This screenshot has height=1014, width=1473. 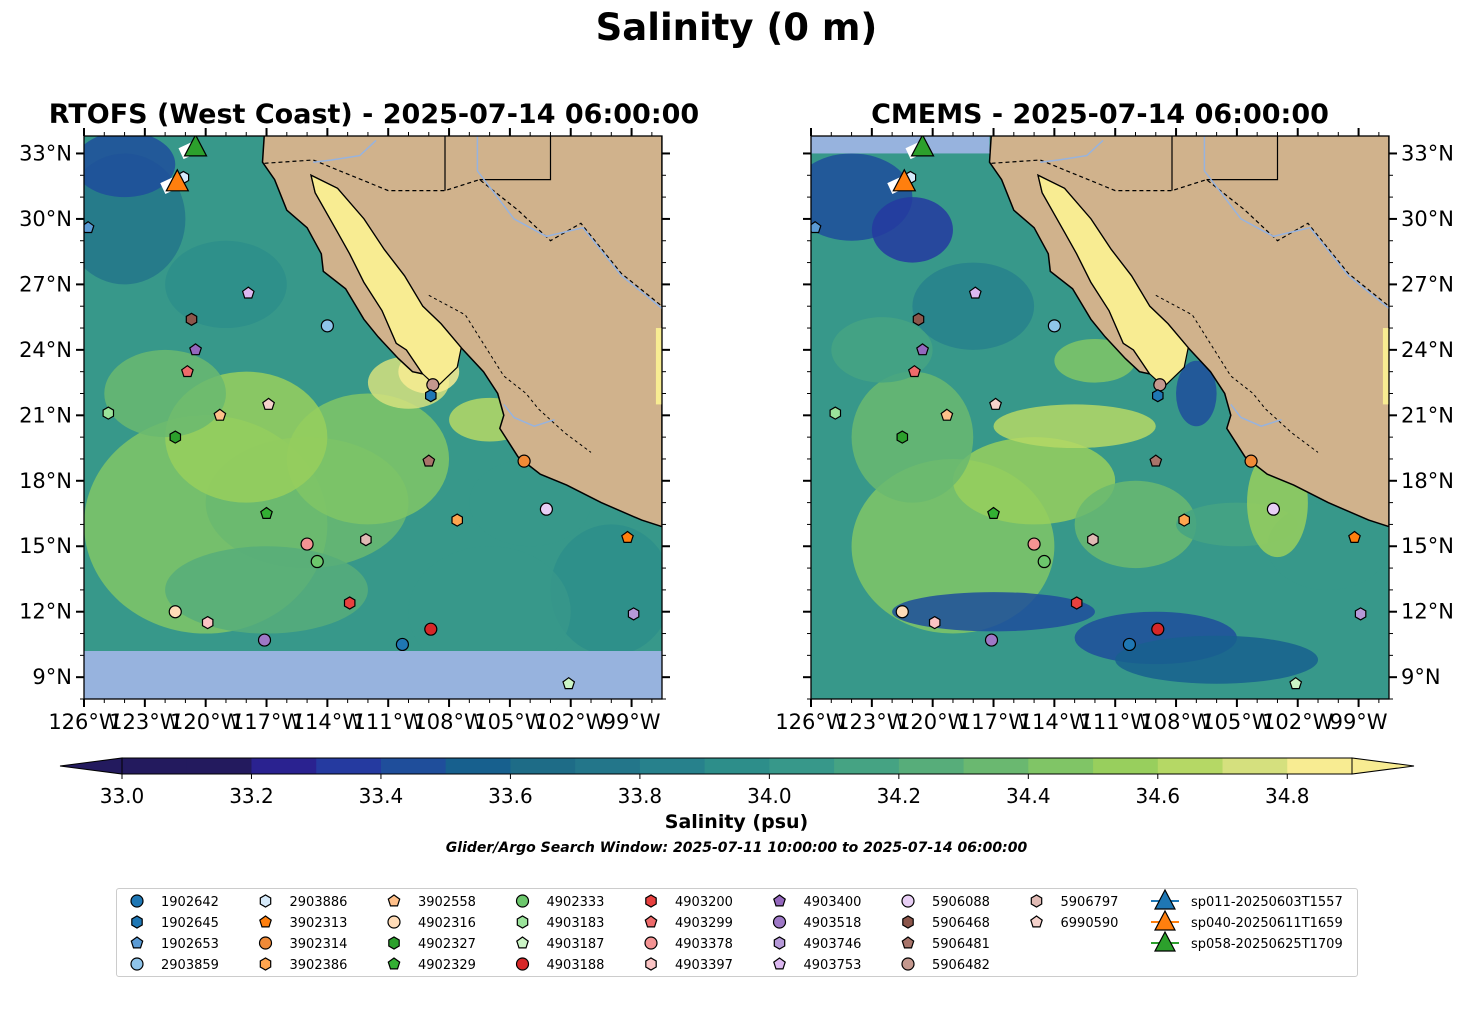 I want to click on legend-label: 5906481, so click(x=961, y=944).